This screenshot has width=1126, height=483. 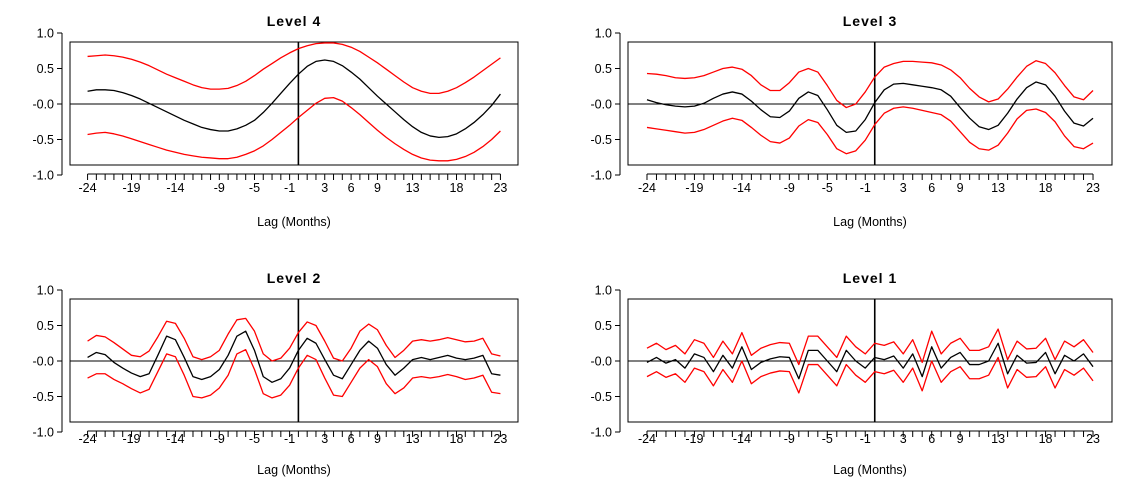 I want to click on chart-title: Level 4, so click(x=294, y=21).